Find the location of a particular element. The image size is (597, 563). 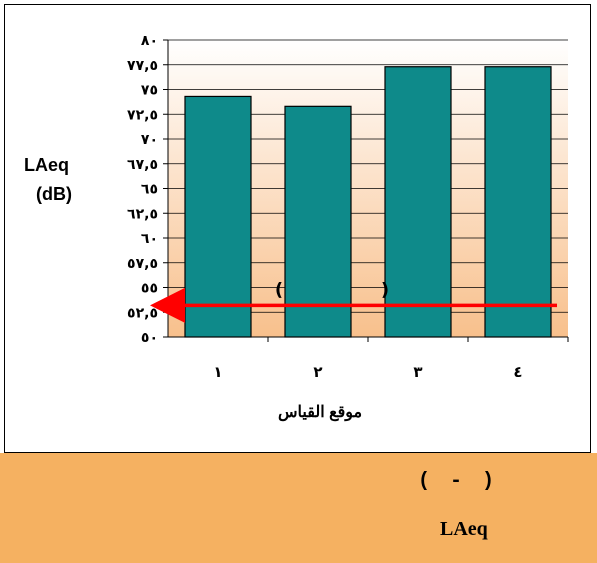

y-tick-label: ٦٠ is located at coordinates (149, 239).